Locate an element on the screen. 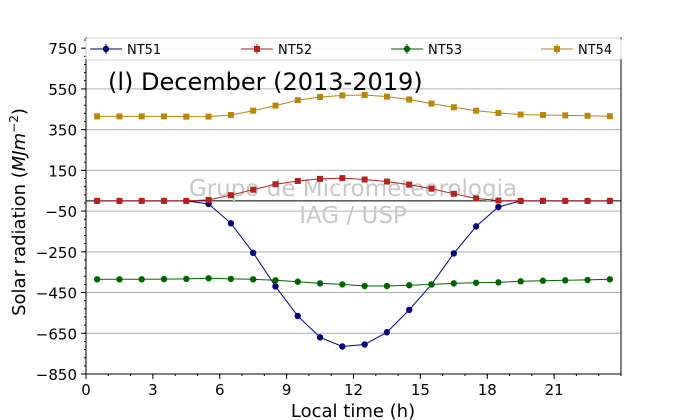 The height and width of the screenshot is (420, 690). y-tick-label: −850 is located at coordinates (56, 375).